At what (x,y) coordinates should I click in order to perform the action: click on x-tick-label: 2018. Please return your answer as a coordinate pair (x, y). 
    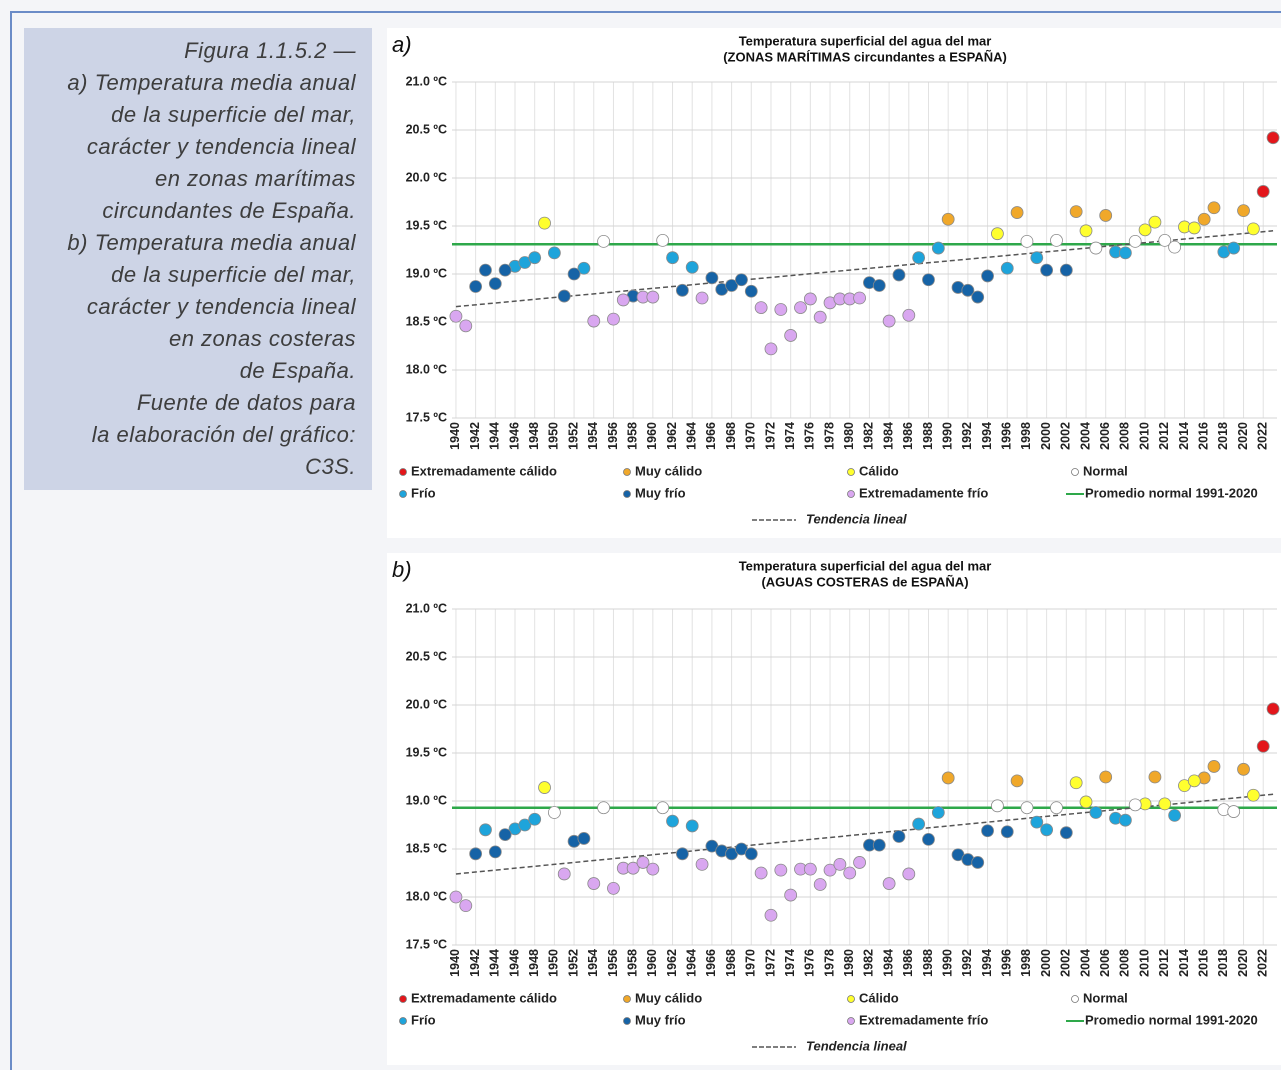
    Looking at the image, I should click on (1223, 963).